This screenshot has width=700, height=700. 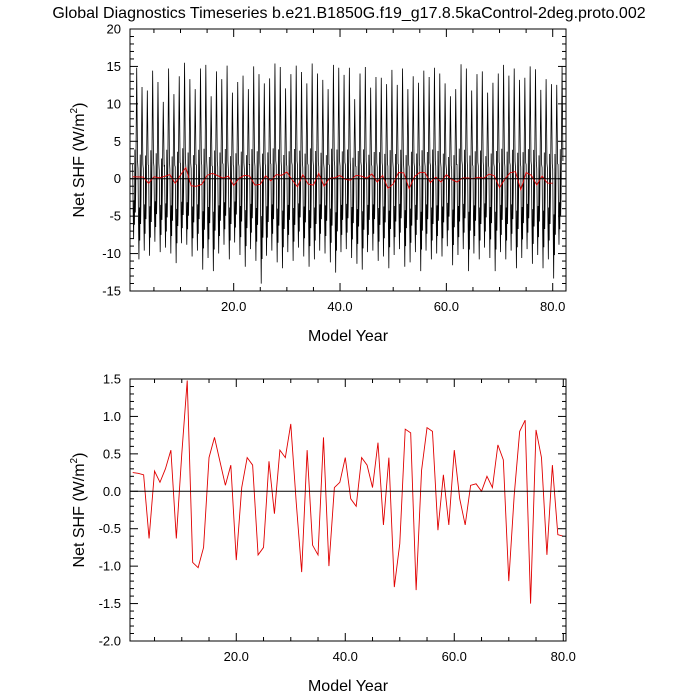 What do you see at coordinates (117, 141) in the screenshot?
I see `y-tick-label: 5` at bounding box center [117, 141].